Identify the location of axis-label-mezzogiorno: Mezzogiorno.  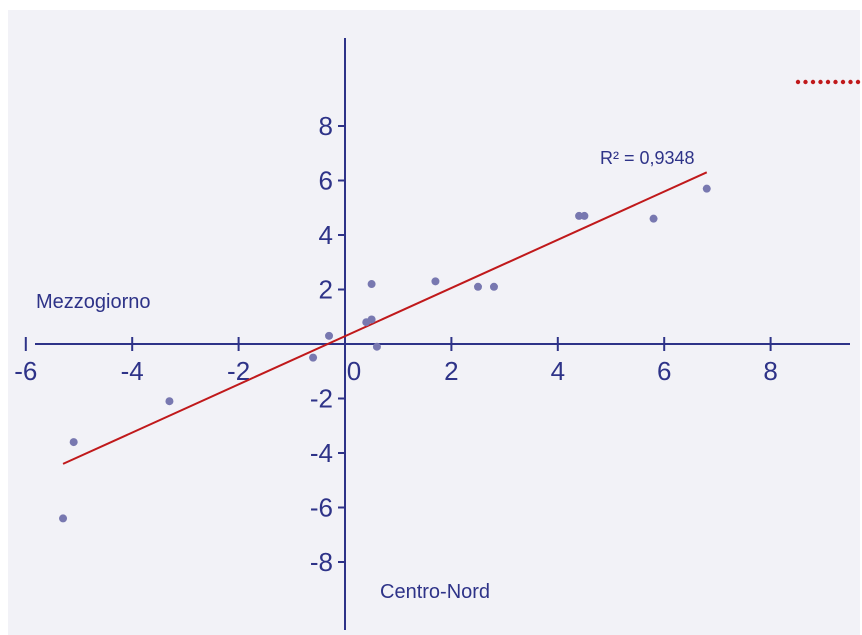
(93, 302).